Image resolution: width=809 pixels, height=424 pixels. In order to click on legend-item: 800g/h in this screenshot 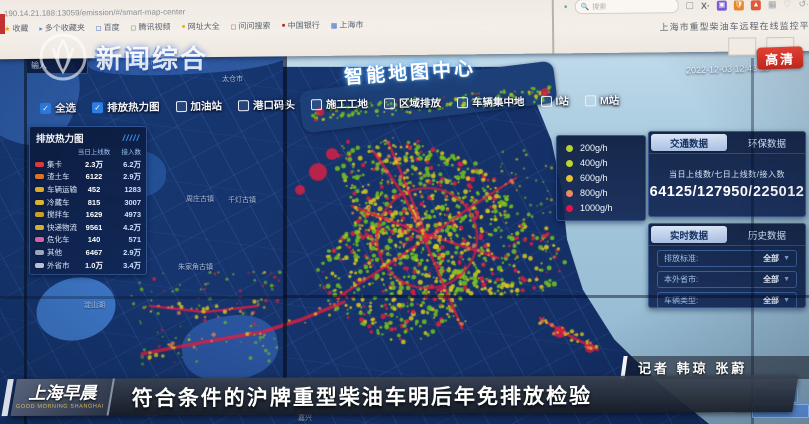, I will do `click(601, 193)`.